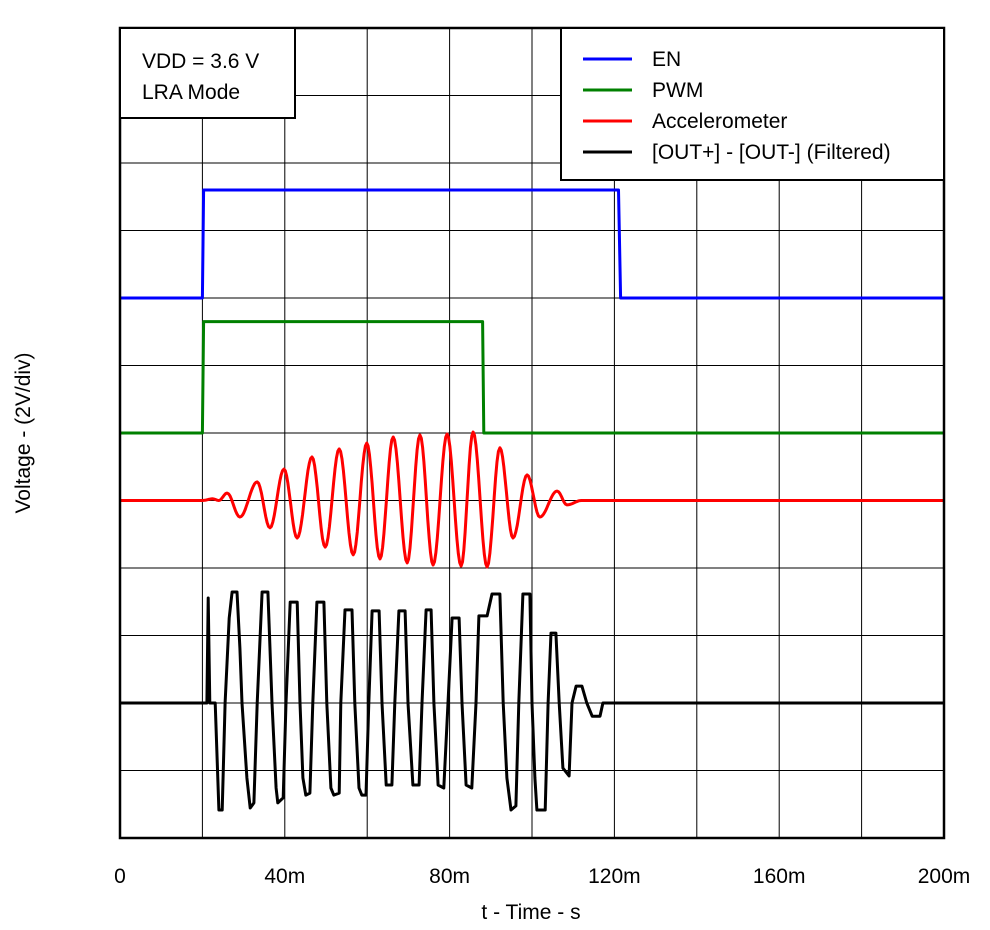 Image resolution: width=990 pixels, height=930 pixels. Describe the element at coordinates (120, 876) in the screenshot. I see `x-tick-label: 0` at that location.